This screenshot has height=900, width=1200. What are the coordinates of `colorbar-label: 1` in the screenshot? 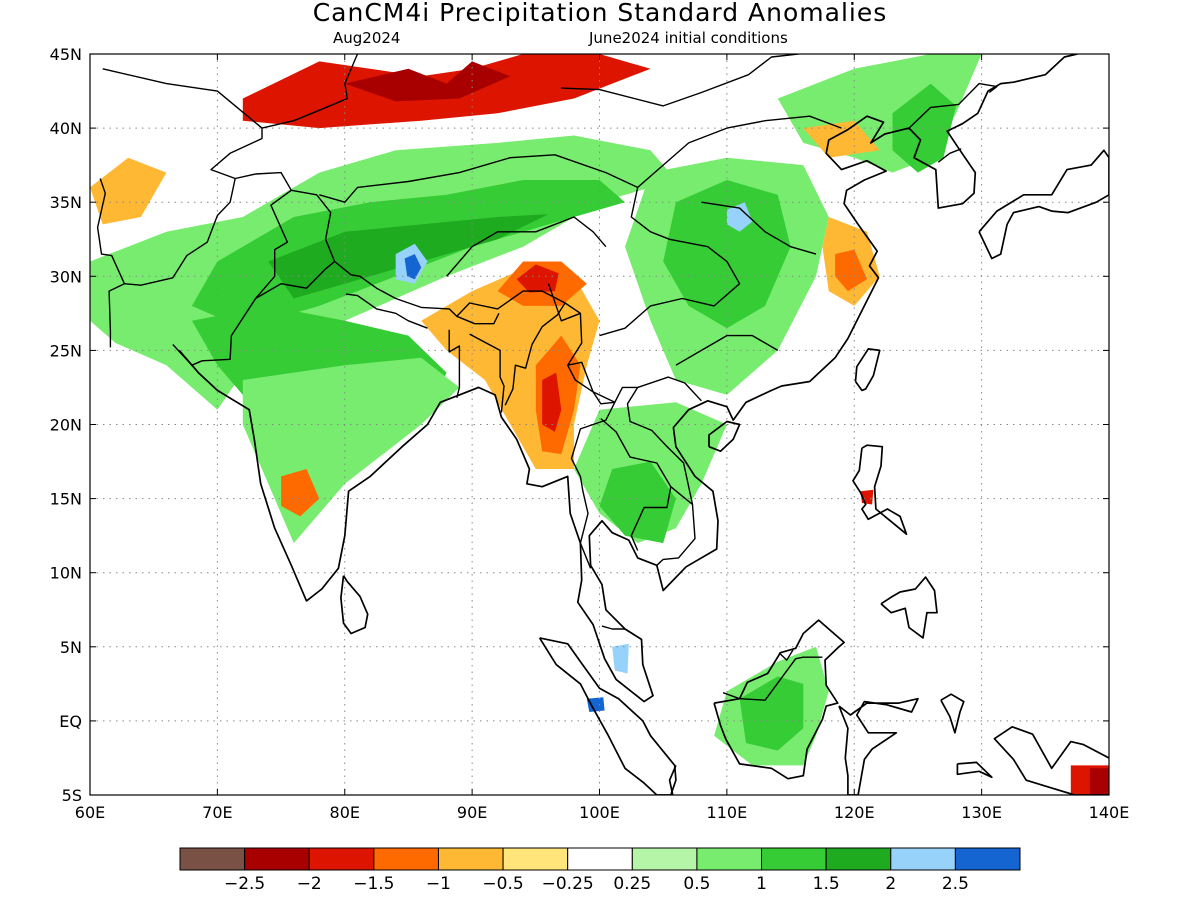 It's located at (761, 884).